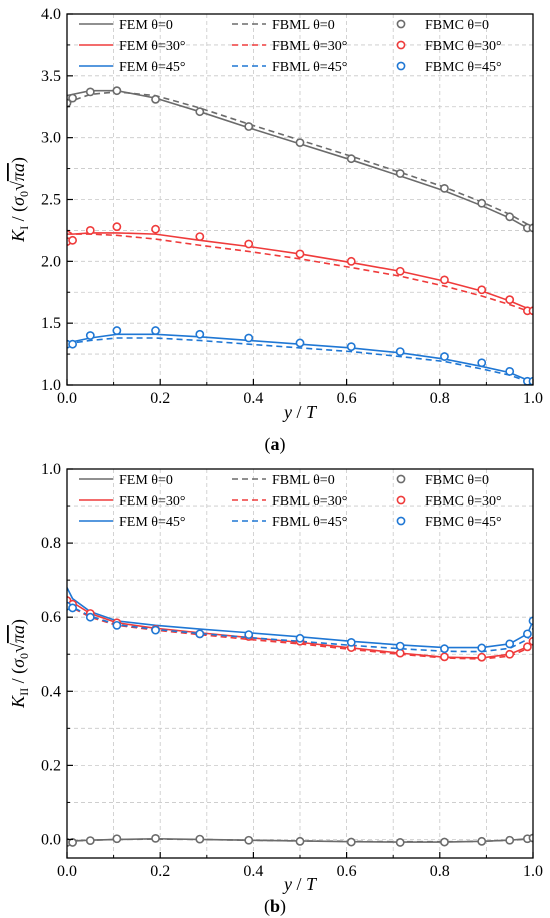 The image size is (550, 918). Describe the element at coordinates (51, 839) in the screenshot. I see `y-tick-label: 0.0` at that location.